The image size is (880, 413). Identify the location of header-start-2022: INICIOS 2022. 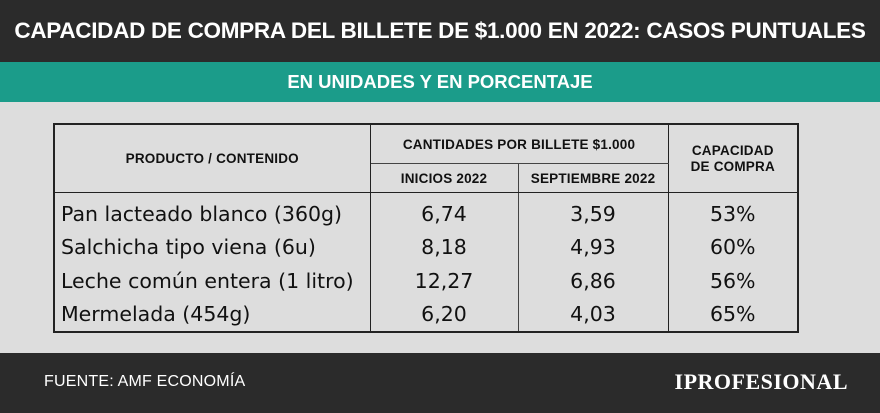
(444, 178).